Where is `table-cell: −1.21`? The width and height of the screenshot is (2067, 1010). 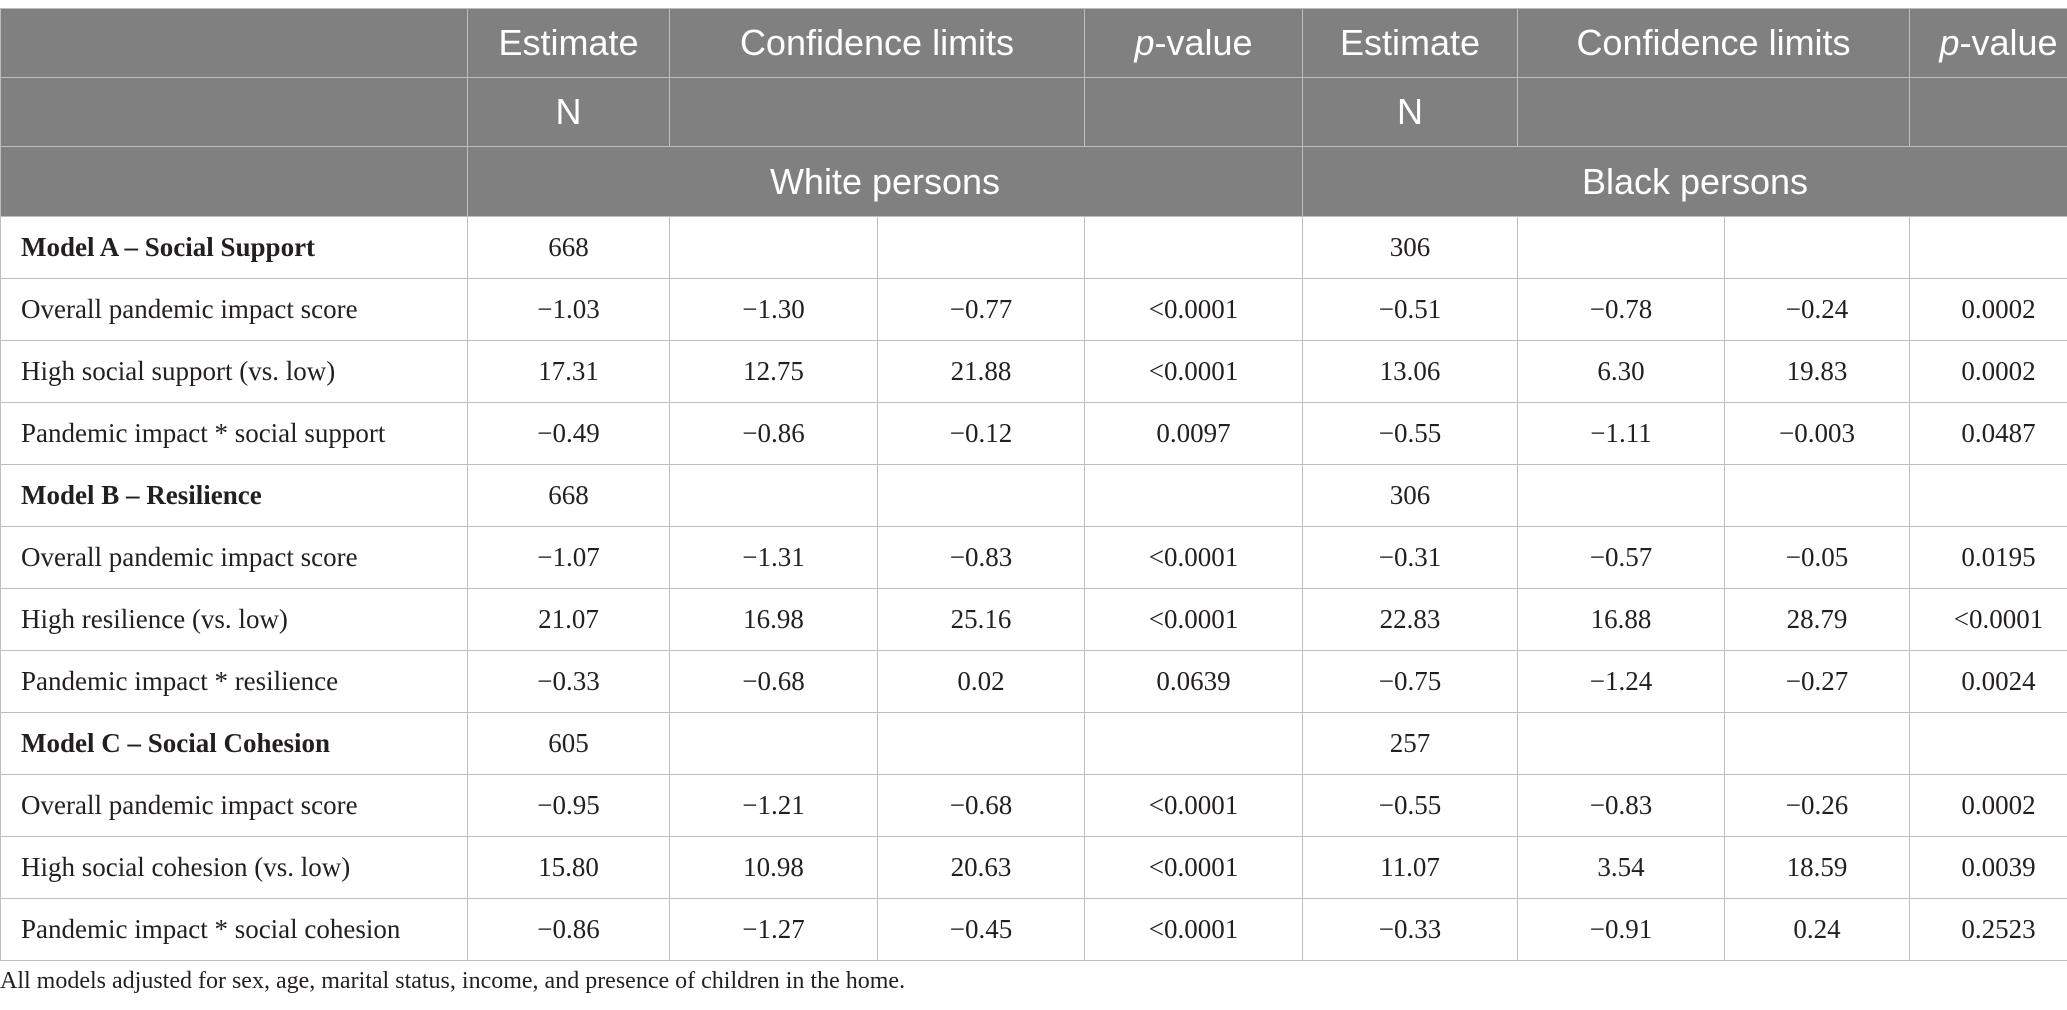 table-cell: −1.21 is located at coordinates (773, 805).